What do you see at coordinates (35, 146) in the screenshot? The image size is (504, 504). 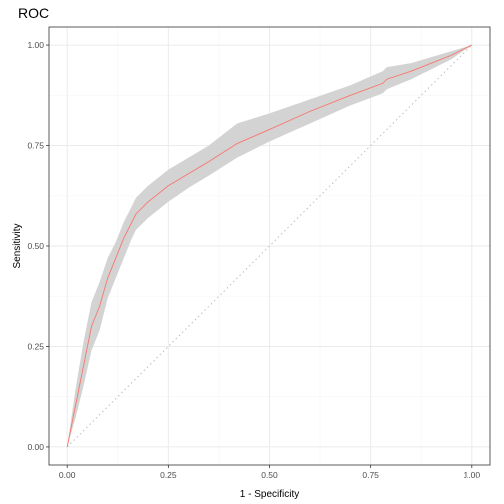 I see `y-tick-label: 0.75` at bounding box center [35, 146].